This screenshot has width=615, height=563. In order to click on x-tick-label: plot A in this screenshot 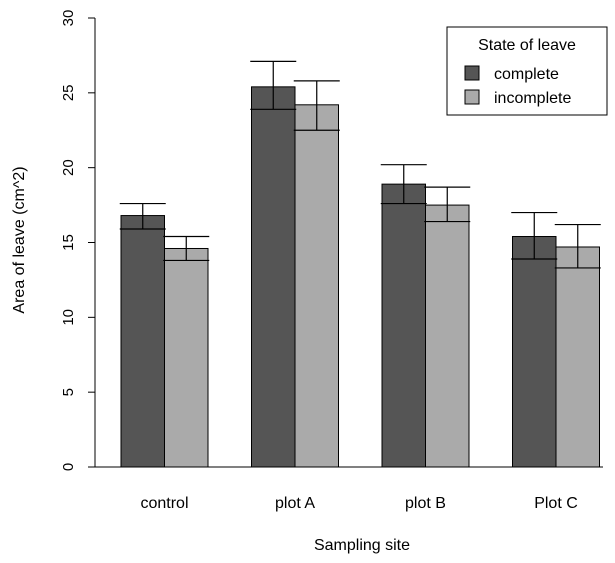, I will do `click(295, 503)`.